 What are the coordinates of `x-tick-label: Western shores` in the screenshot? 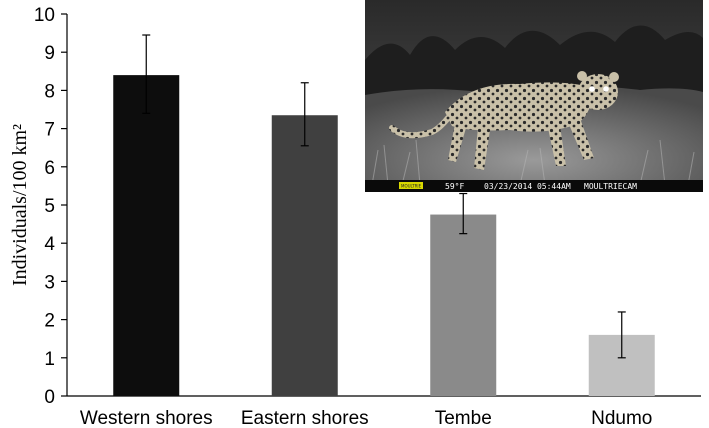 It's located at (146, 418).